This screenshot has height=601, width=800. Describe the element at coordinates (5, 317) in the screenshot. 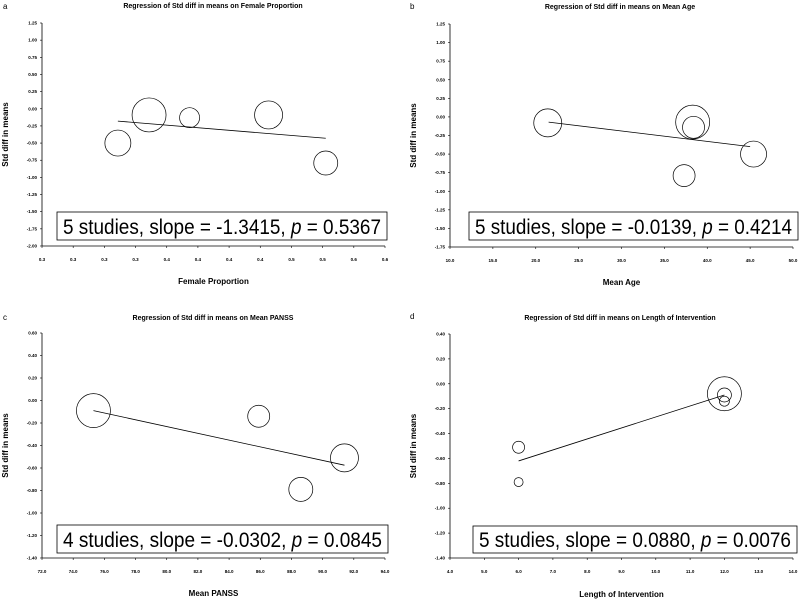

I see `panel-letter: c` at that location.